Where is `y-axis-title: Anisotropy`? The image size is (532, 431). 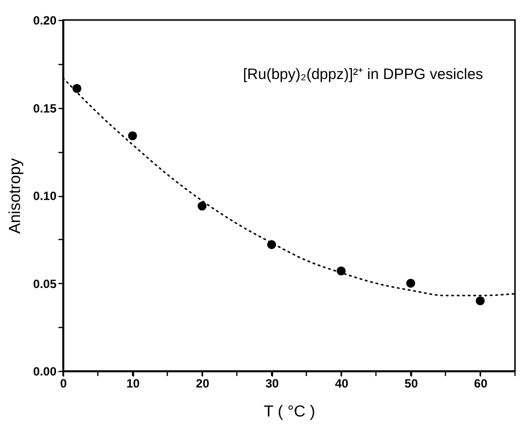
y-axis-title: Anisotropy is located at coordinates (15, 196).